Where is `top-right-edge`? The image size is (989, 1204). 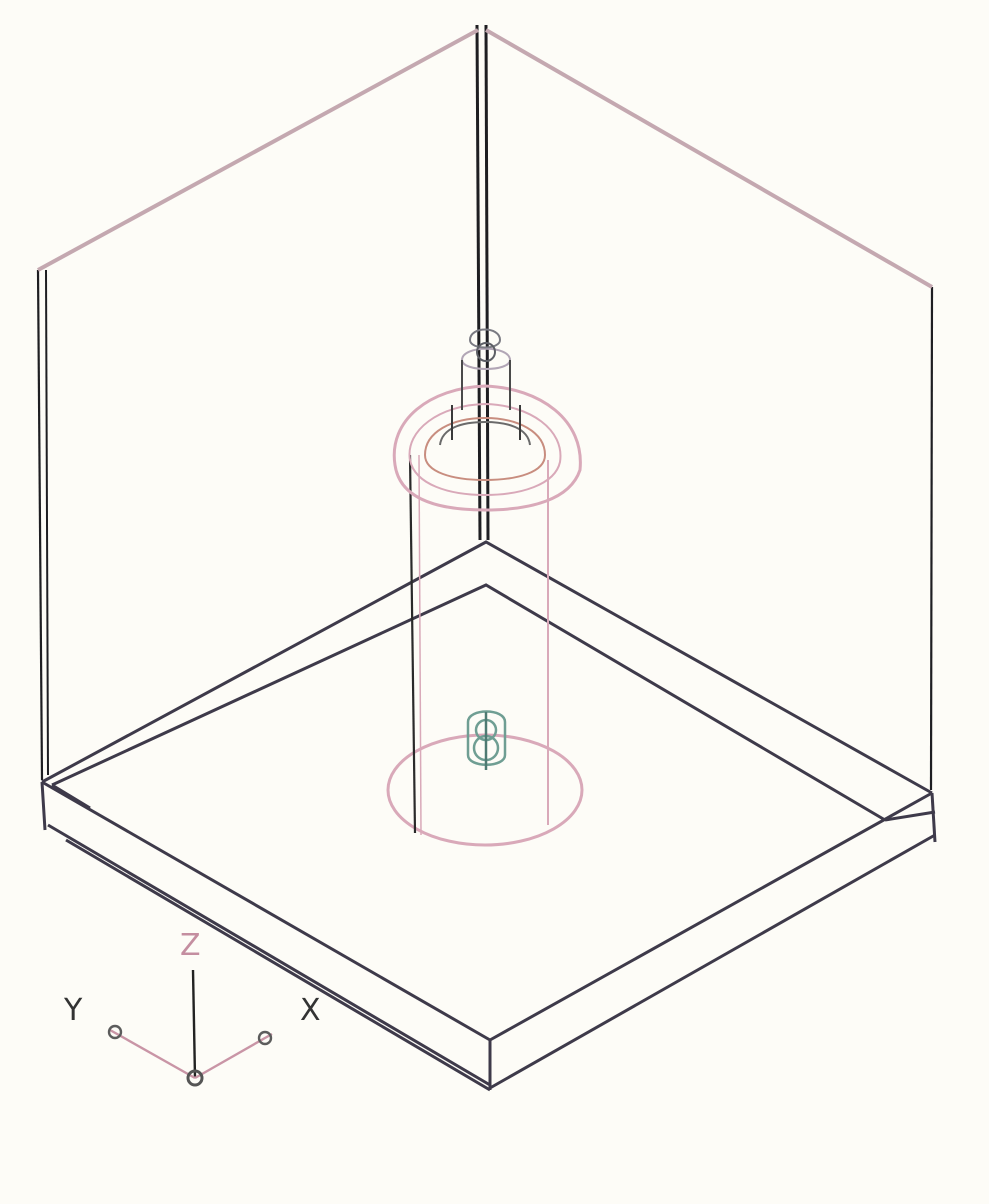 top-right-edge is located at coordinates (709, 158).